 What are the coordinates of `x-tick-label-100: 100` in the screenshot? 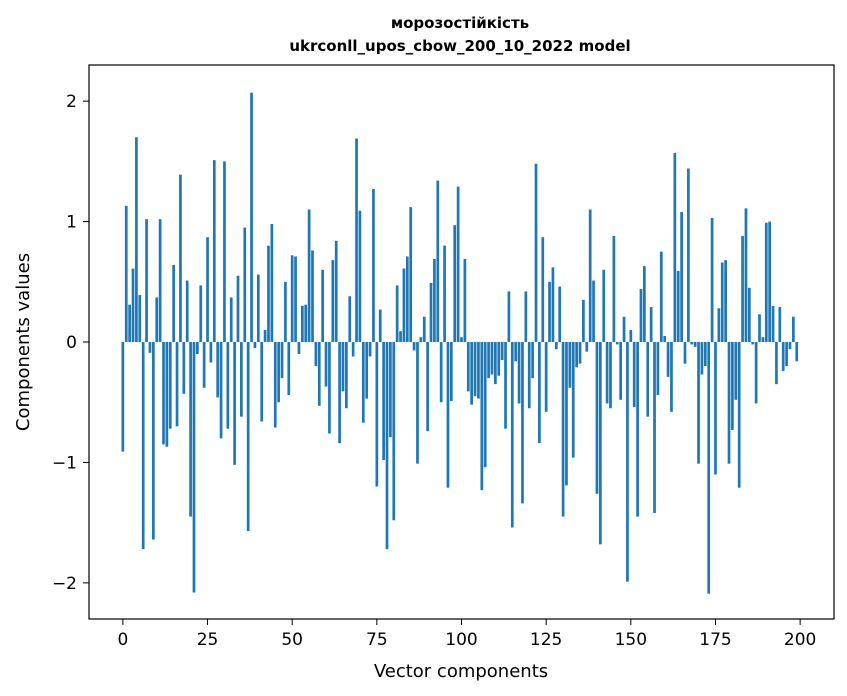 It's located at (461, 640).